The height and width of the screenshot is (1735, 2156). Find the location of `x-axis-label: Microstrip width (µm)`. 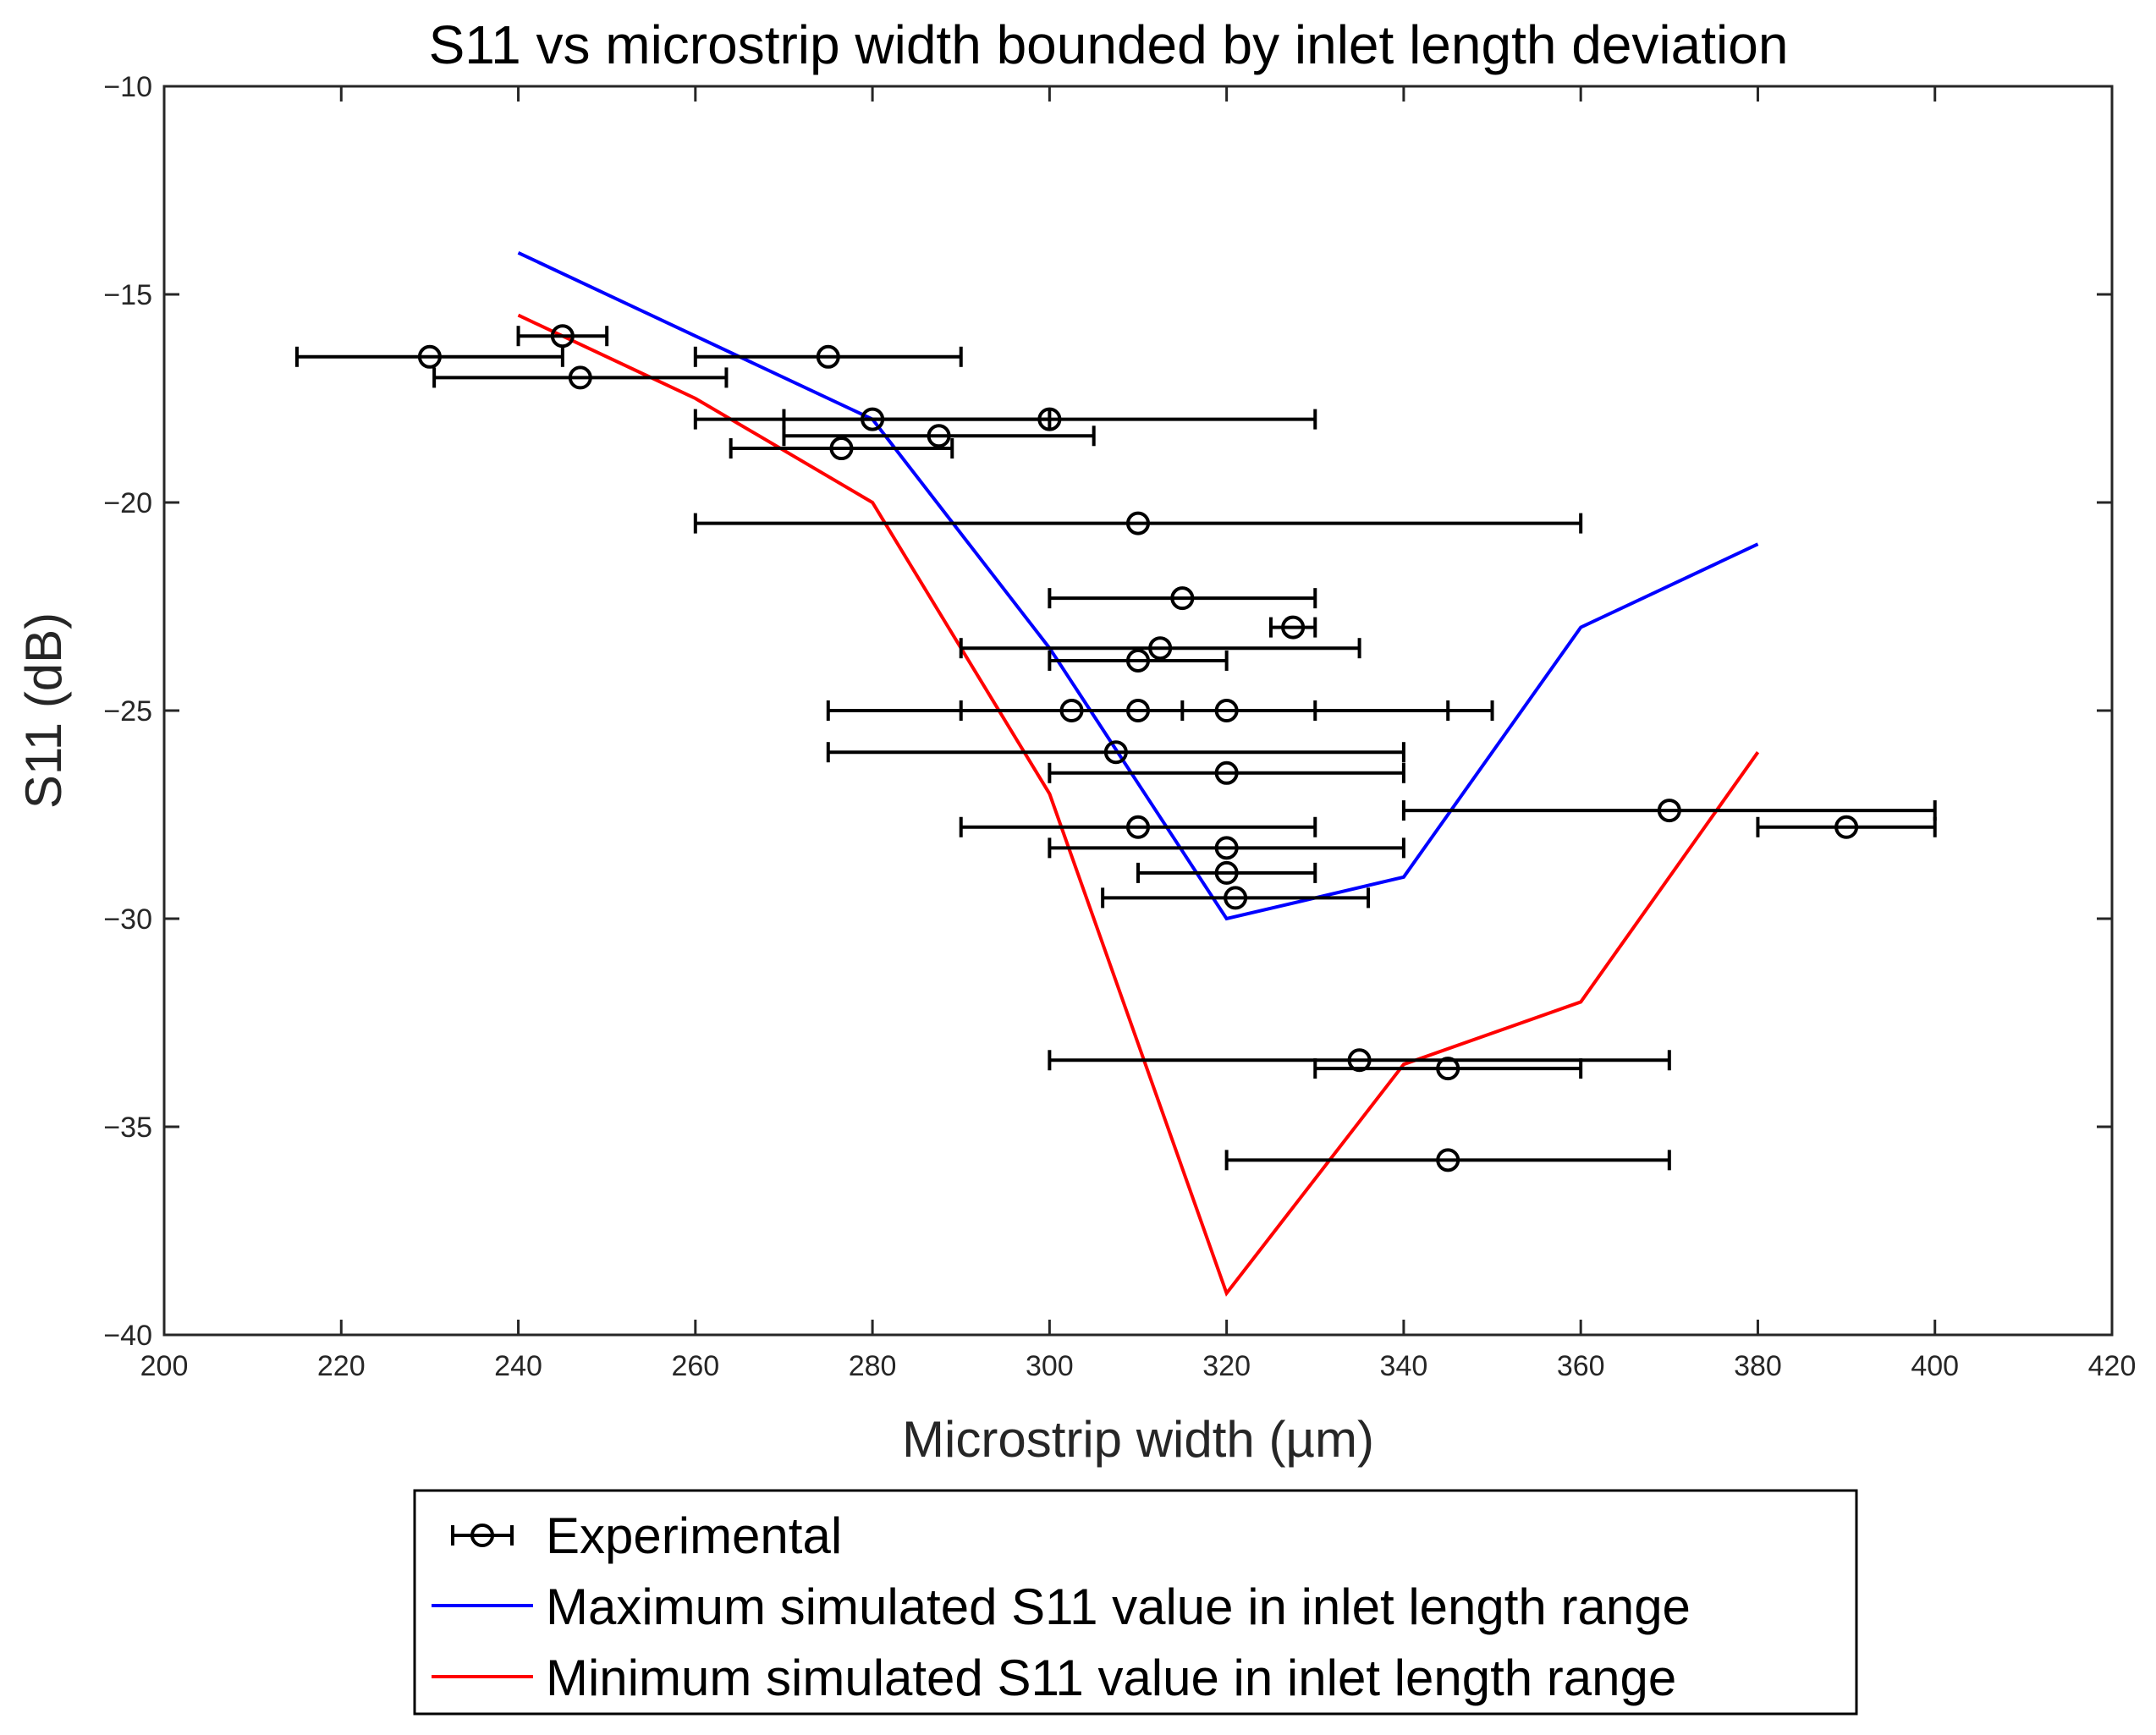

x-axis-label: Microstrip width (µm) is located at coordinates (1138, 1439).